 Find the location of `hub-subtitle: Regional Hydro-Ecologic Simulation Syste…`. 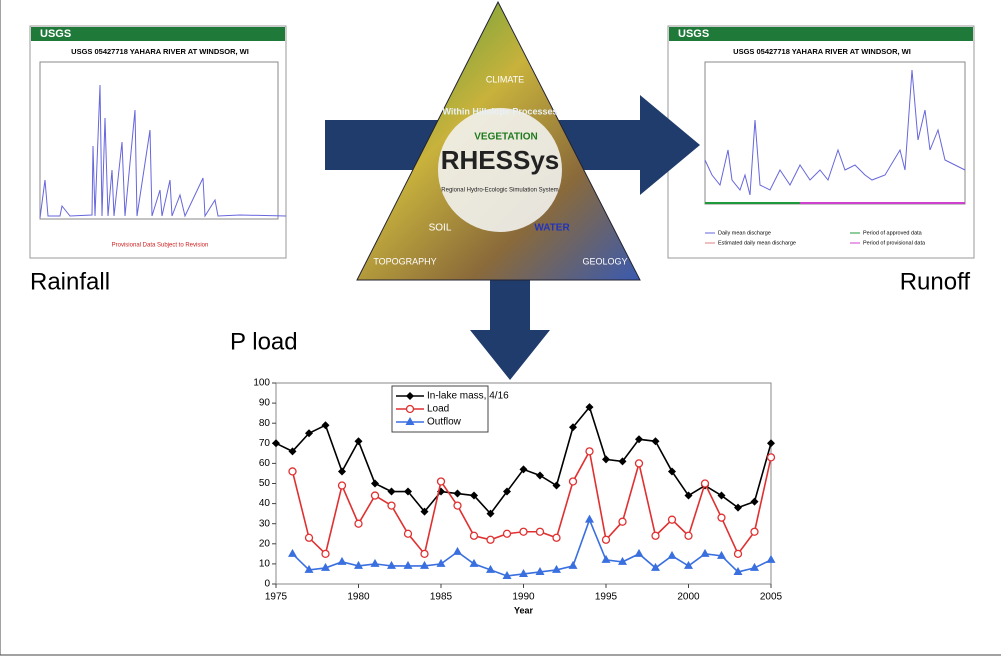

hub-subtitle: Regional Hydro-Ecologic Simulation Syste… is located at coordinates (499, 191).